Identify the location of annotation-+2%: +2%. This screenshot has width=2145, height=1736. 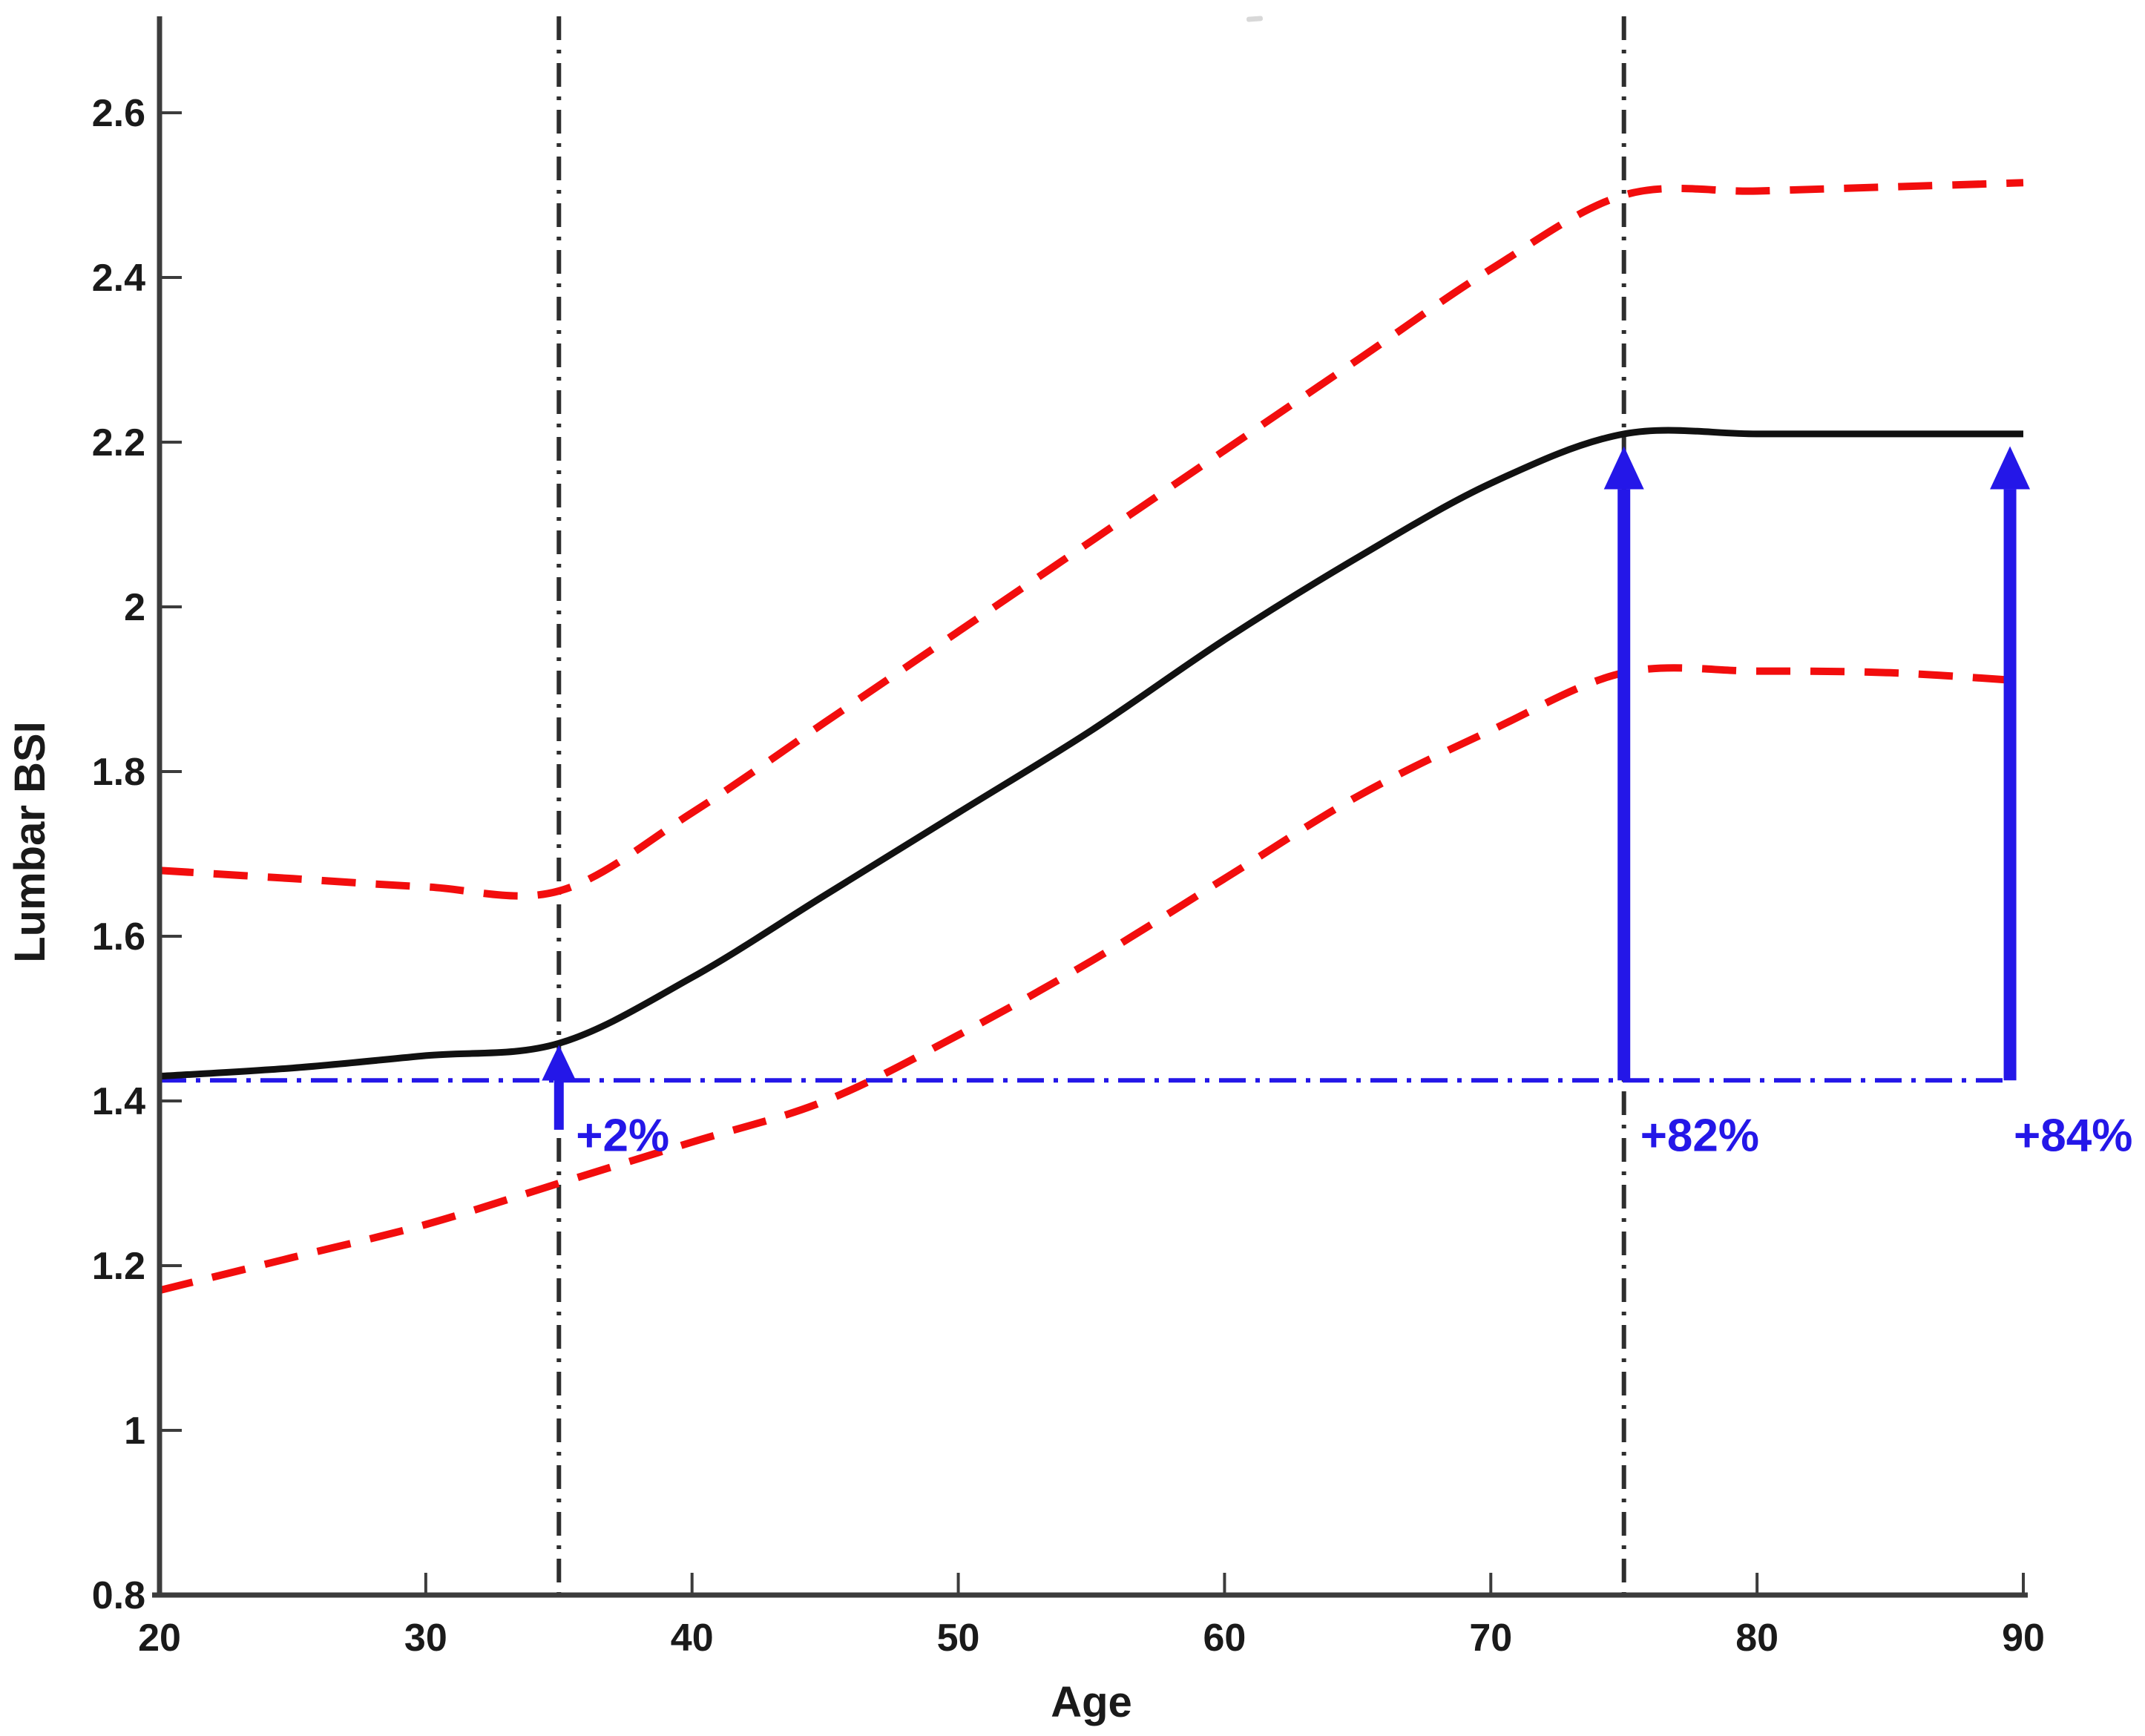
(605, 1103).